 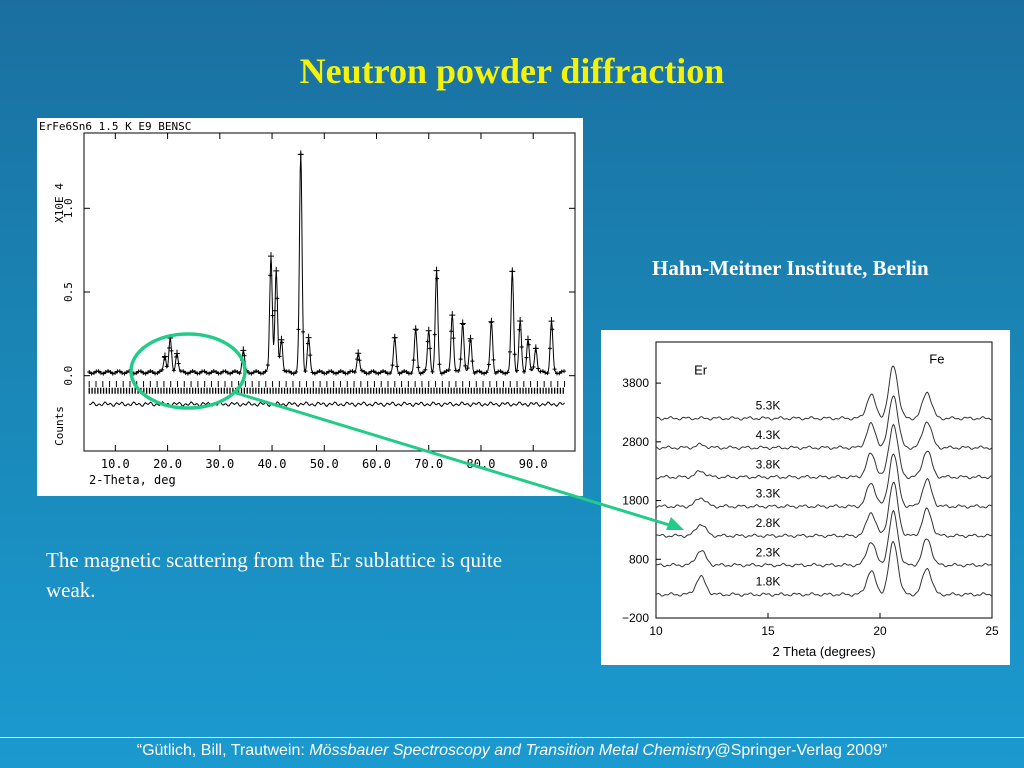 What do you see at coordinates (68, 208) in the screenshot?
I see `y-tick-label: 1.0` at bounding box center [68, 208].